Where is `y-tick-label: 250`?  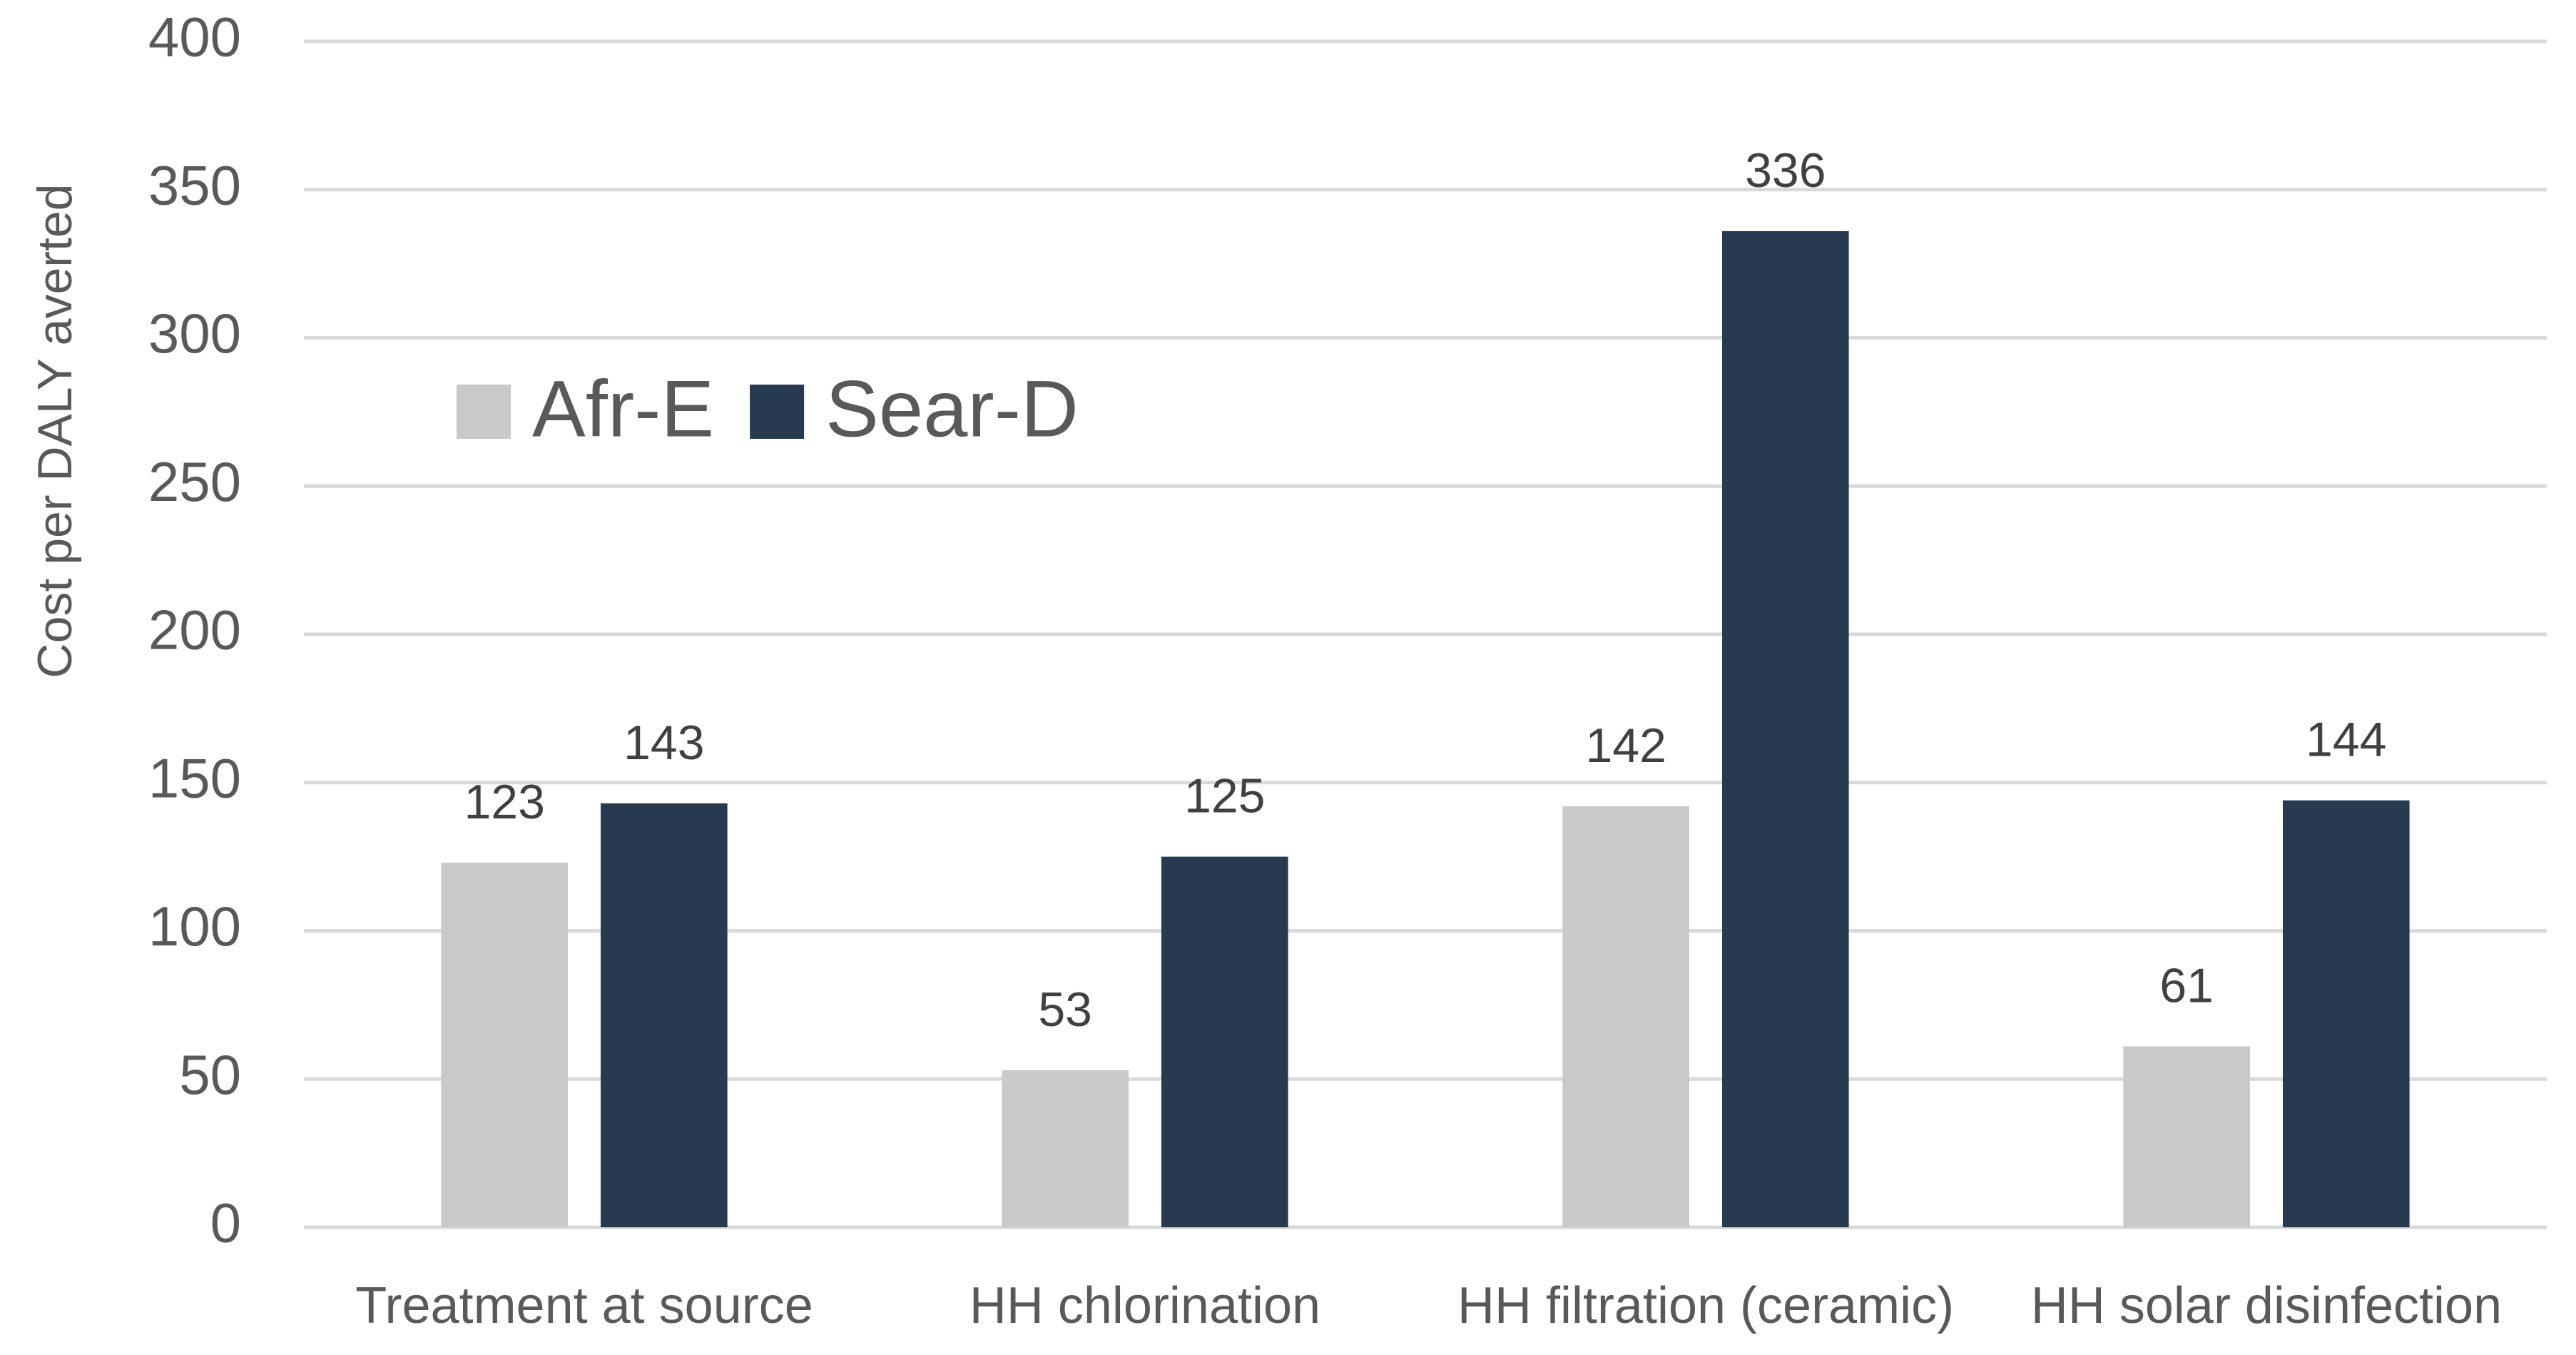 y-tick-label: 250 is located at coordinates (194, 481).